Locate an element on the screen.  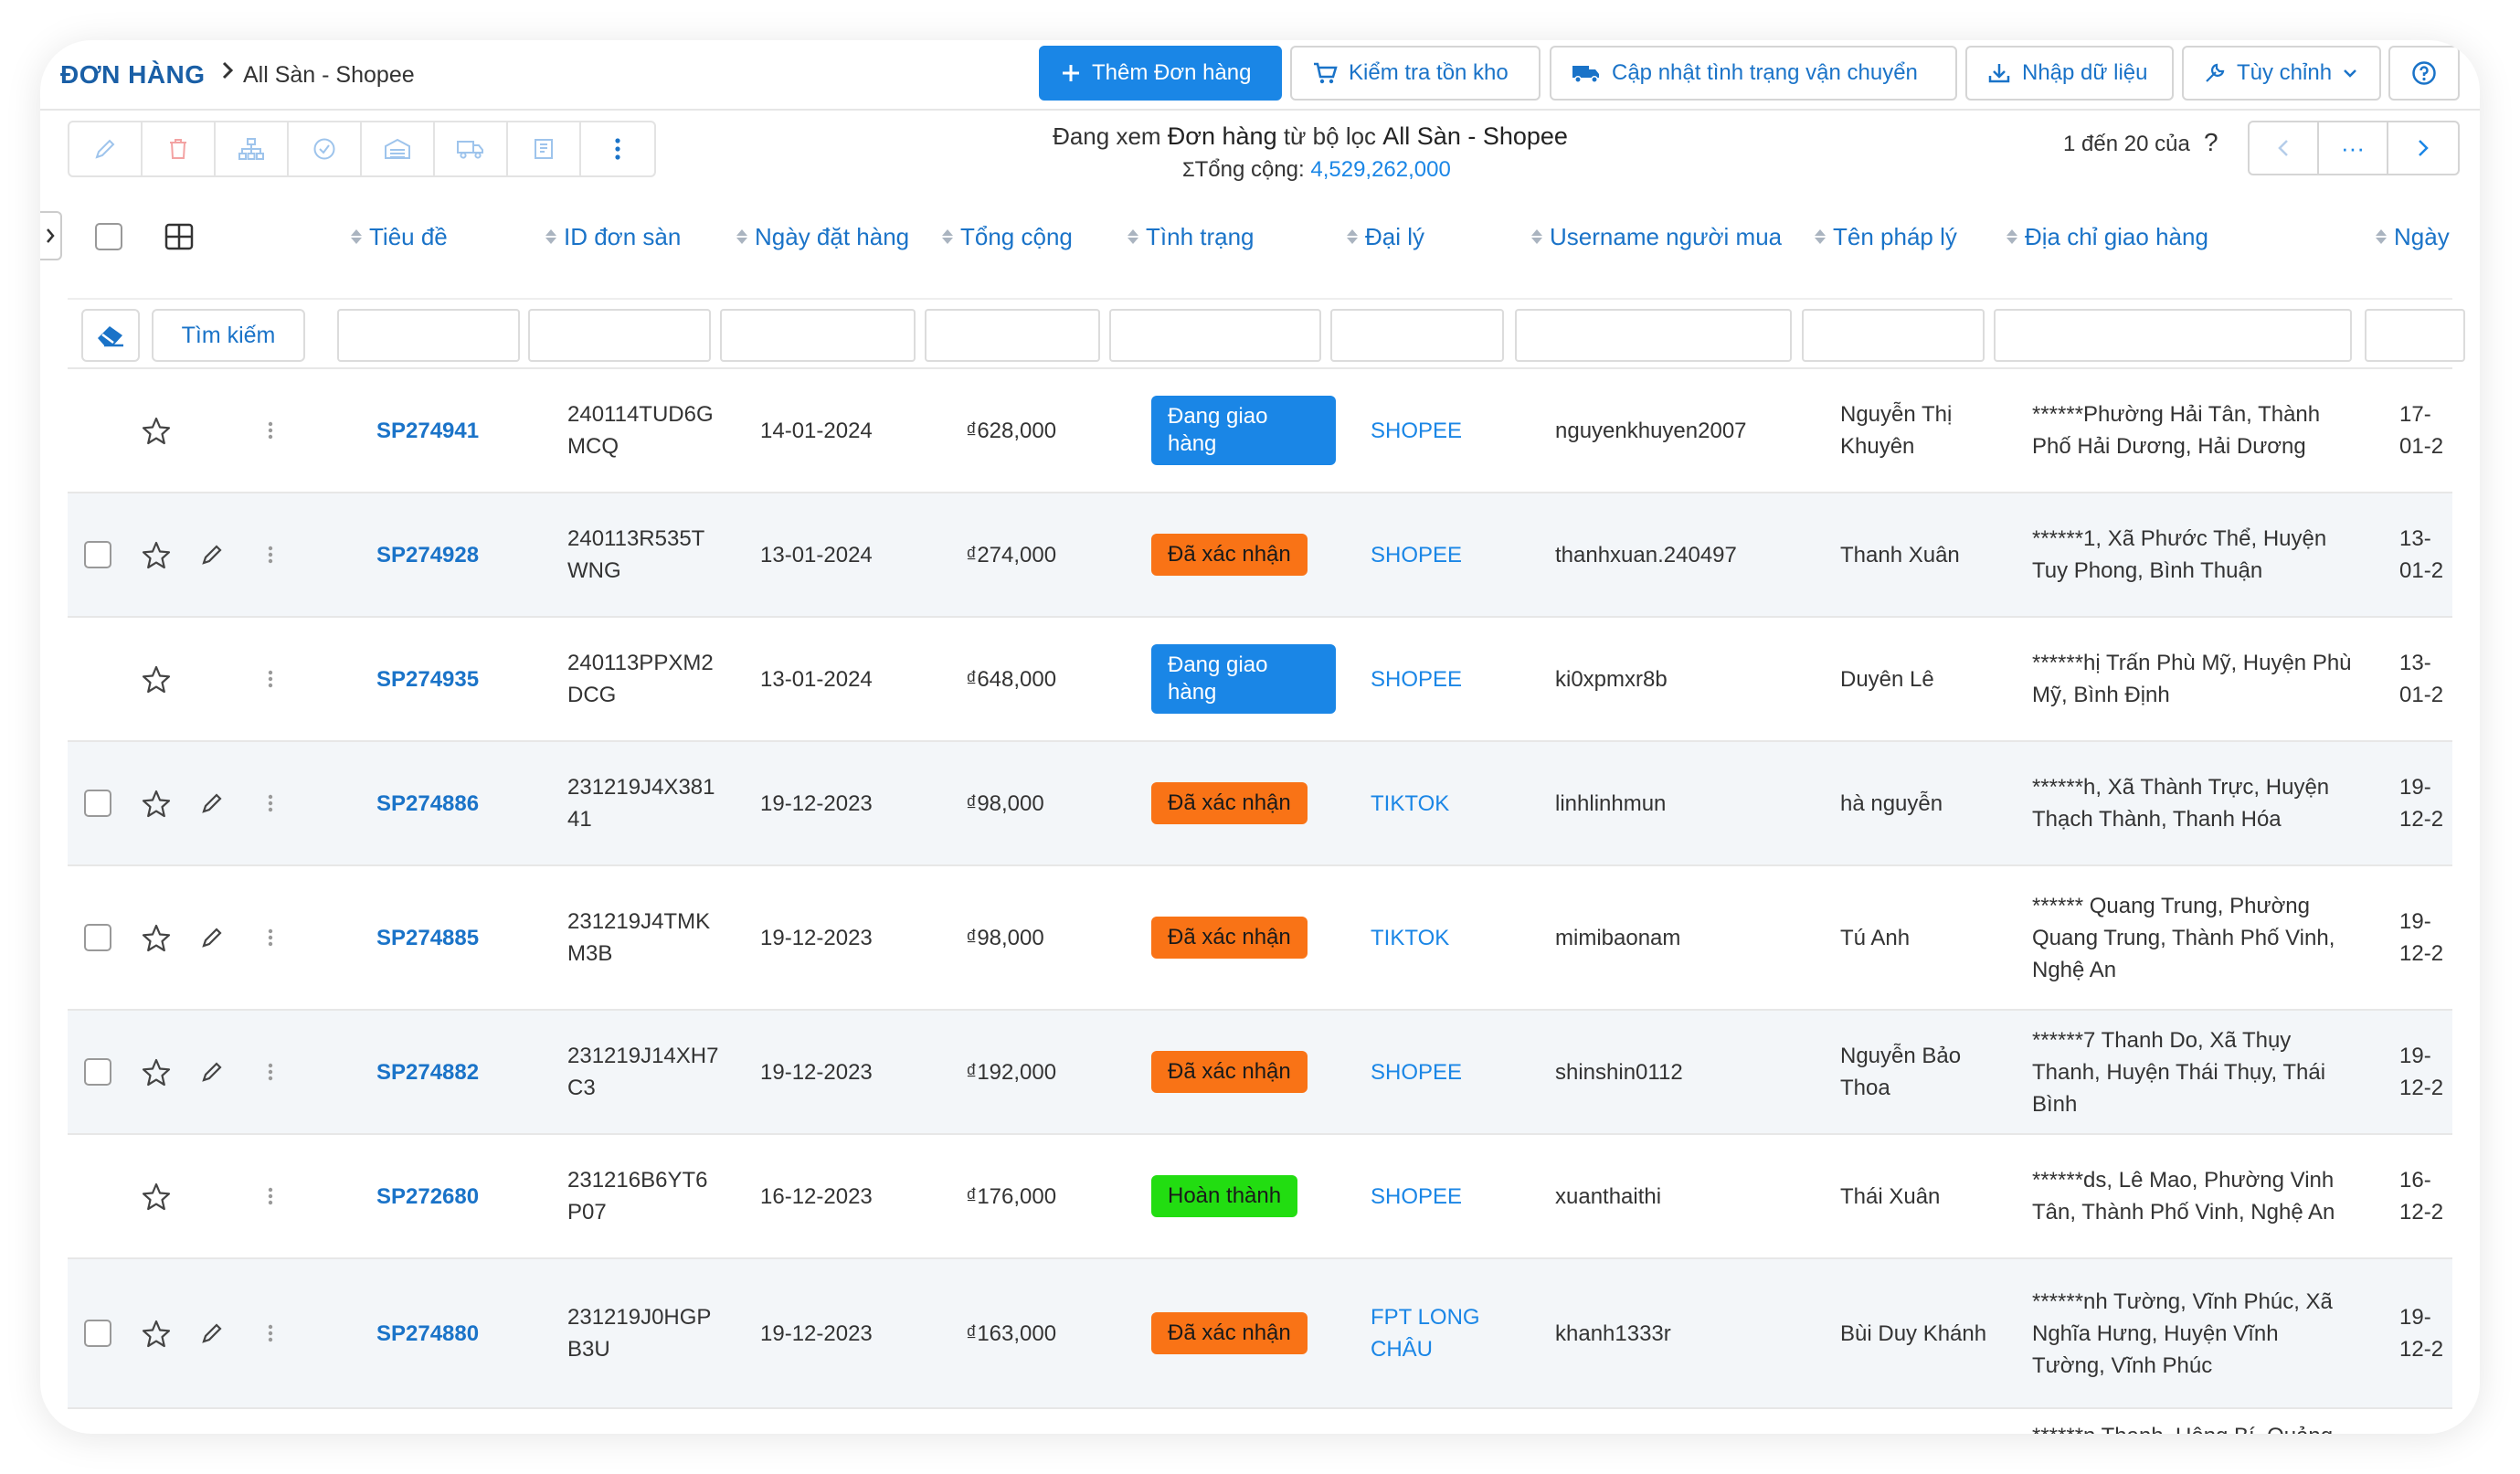
add-order-button: Thêm Đơn hàng is located at coordinates (1160, 73).